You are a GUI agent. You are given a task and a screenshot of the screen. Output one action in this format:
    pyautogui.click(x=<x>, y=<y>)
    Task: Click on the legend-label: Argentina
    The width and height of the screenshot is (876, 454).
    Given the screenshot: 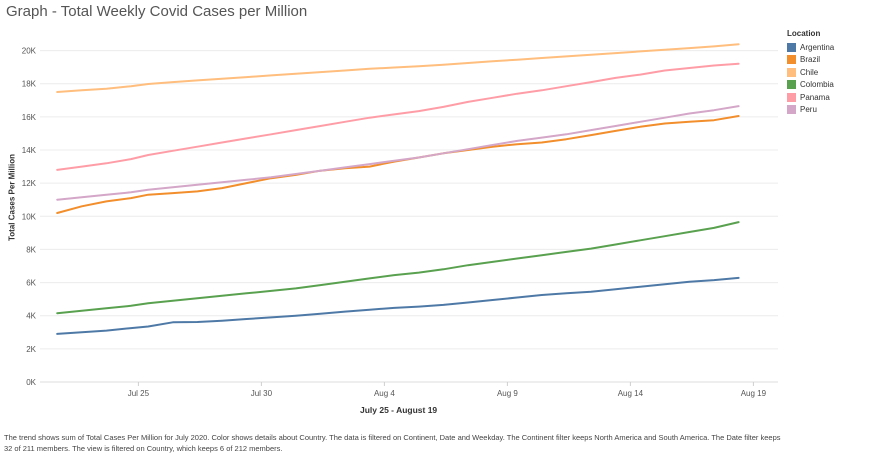 What is the action you would take?
    pyautogui.click(x=817, y=47)
    